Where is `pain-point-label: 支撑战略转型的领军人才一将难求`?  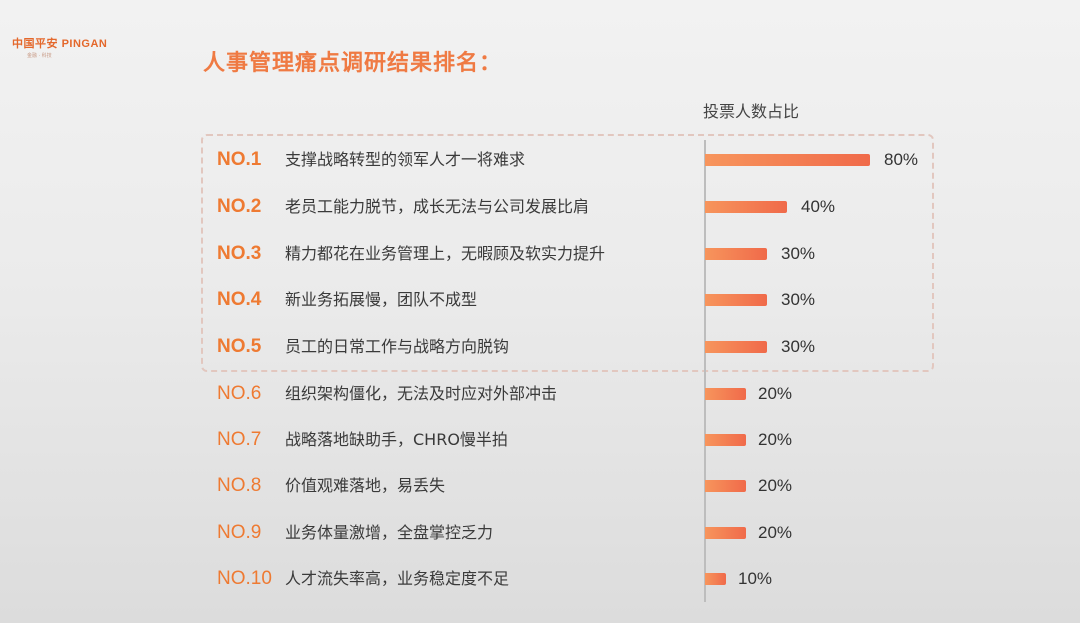 pain-point-label: 支撑战略转型的领军人才一将难求 is located at coordinates (405, 159).